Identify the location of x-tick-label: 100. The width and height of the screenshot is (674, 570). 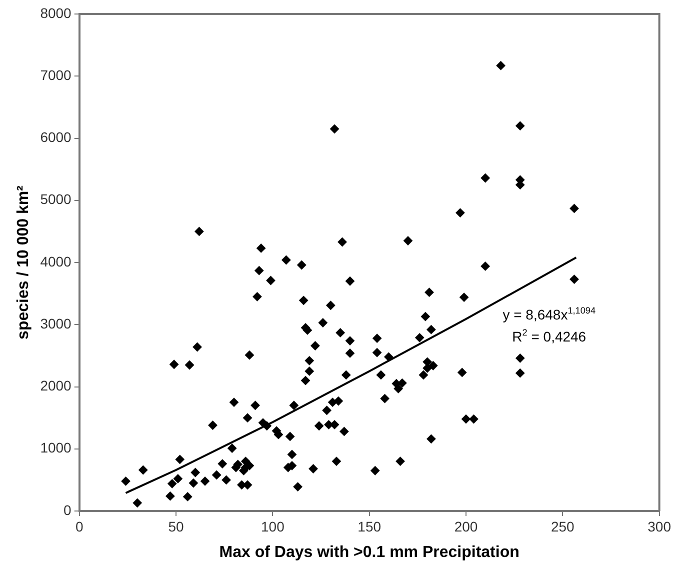
(272, 526).